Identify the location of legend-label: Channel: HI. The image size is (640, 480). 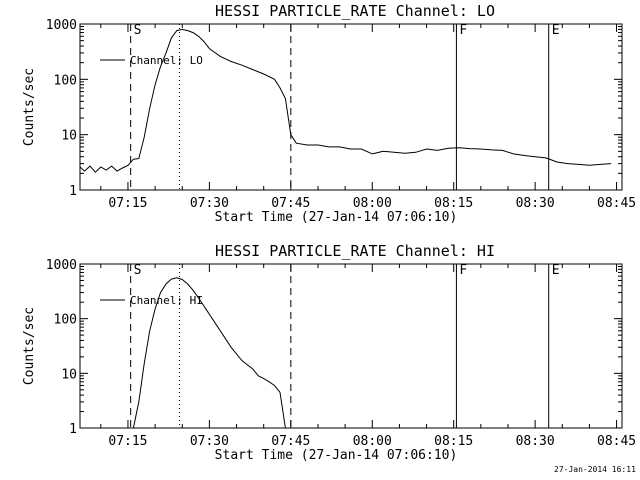
(166, 300).